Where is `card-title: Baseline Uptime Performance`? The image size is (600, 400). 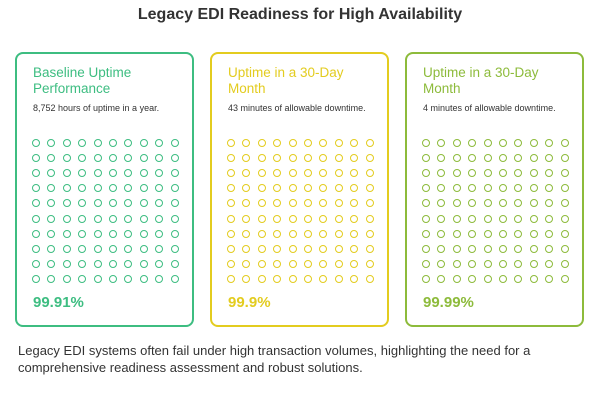
card-title: Baseline Uptime Performance is located at coordinates (82, 80).